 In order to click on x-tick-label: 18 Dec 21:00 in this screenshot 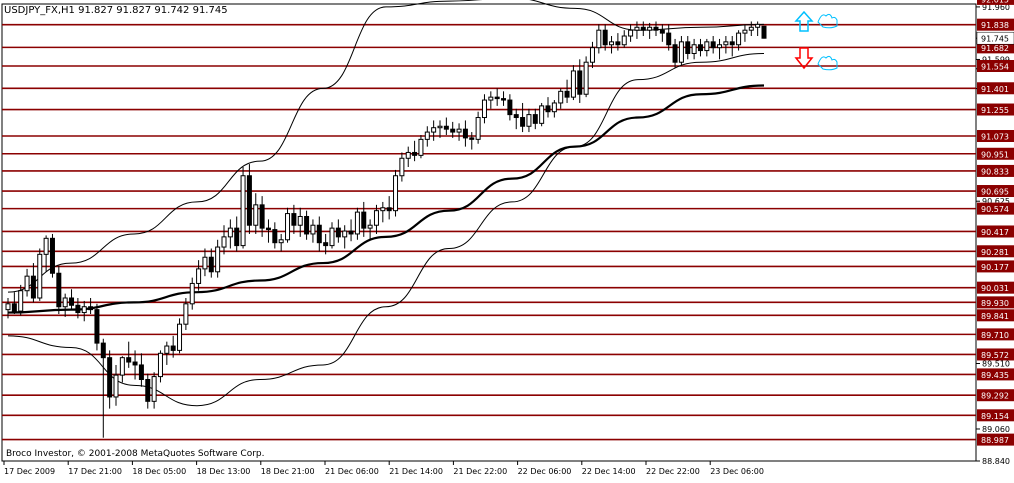, I will do `click(288, 471)`.